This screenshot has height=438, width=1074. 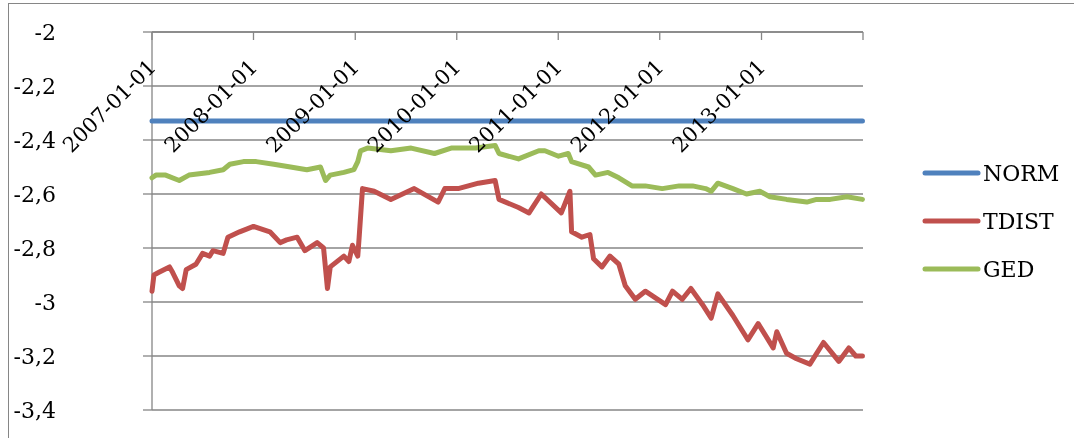 What do you see at coordinates (34, 194) in the screenshot?
I see `y-tick-label: -2,6` at bounding box center [34, 194].